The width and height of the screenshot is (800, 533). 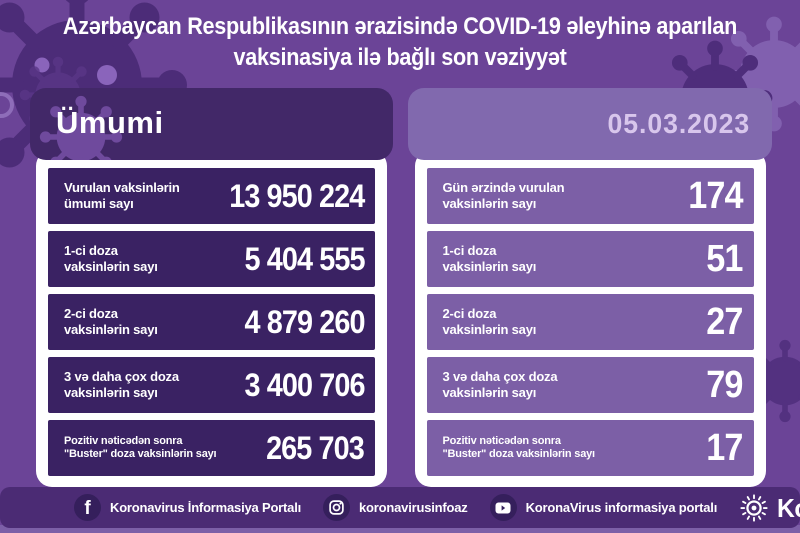 I want to click on stat-value: 3 400 706, so click(x=304, y=384).